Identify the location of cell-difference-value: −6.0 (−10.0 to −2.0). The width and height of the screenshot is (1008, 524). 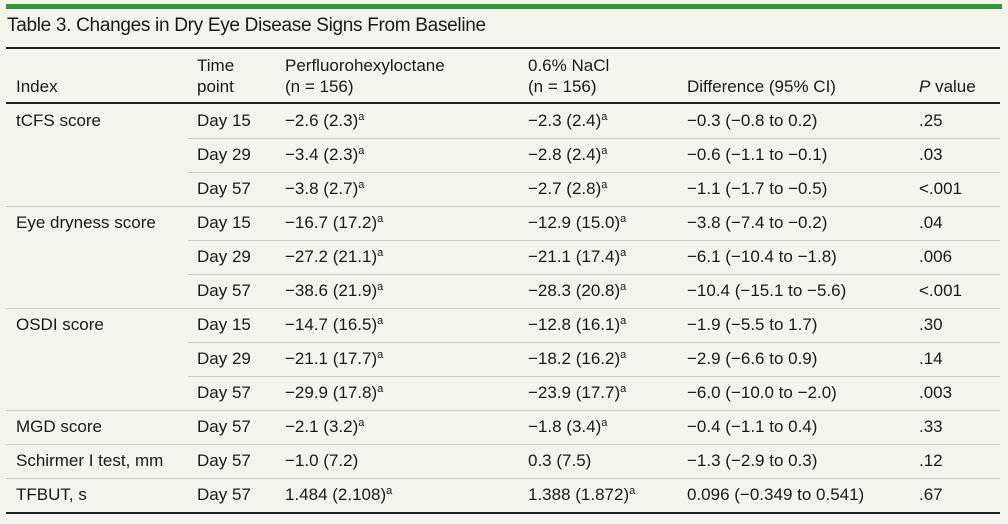
(762, 392).